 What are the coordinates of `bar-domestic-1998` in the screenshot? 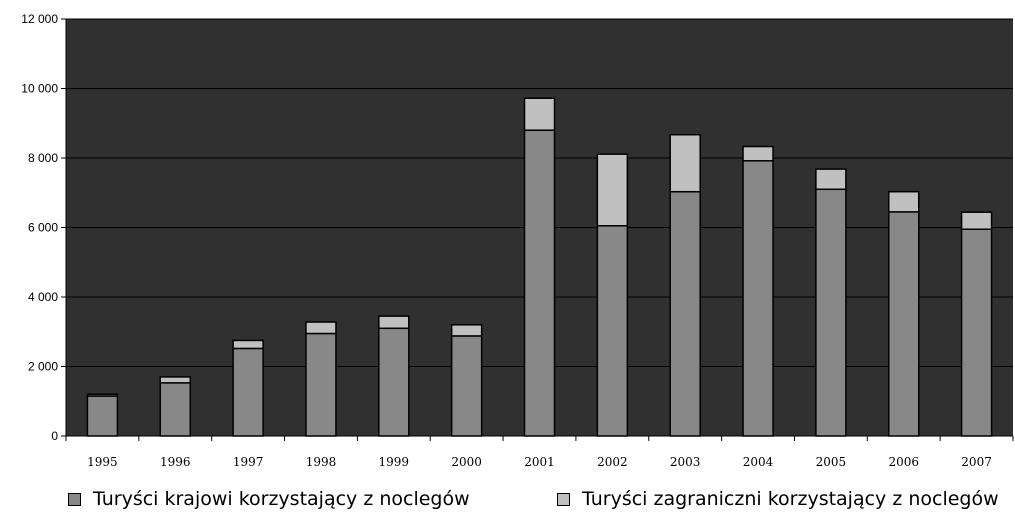 It's located at (321, 384).